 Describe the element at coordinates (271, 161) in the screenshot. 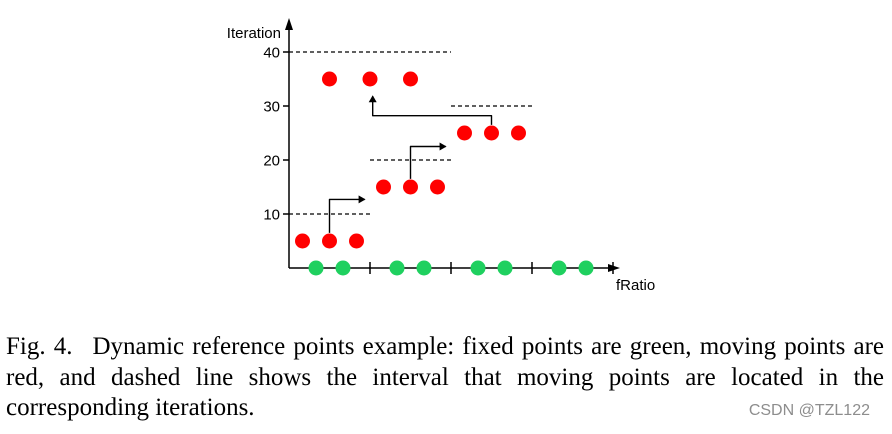

I see `y-tick-label: 20` at that location.